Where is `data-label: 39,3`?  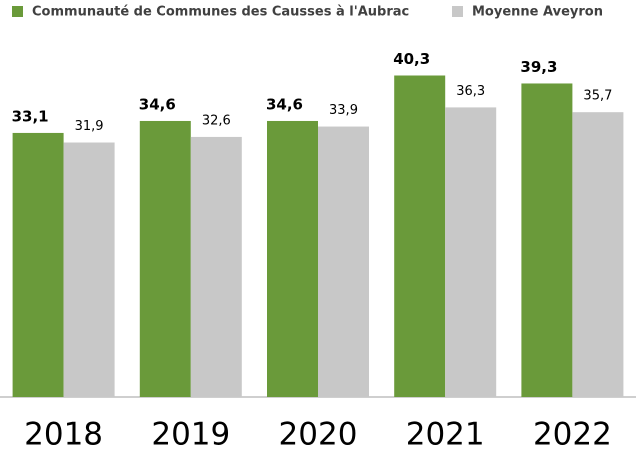 data-label: 39,3 is located at coordinates (538, 67).